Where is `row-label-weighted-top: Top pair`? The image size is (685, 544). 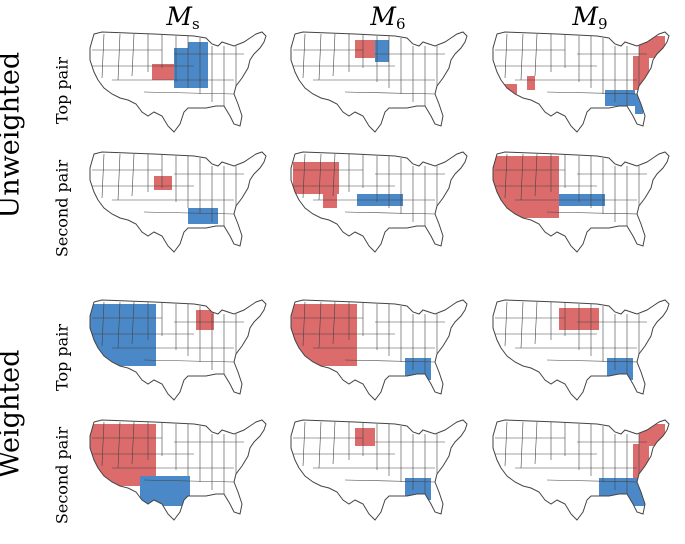 row-label-weighted-top: Top pair is located at coordinates (62, 357).